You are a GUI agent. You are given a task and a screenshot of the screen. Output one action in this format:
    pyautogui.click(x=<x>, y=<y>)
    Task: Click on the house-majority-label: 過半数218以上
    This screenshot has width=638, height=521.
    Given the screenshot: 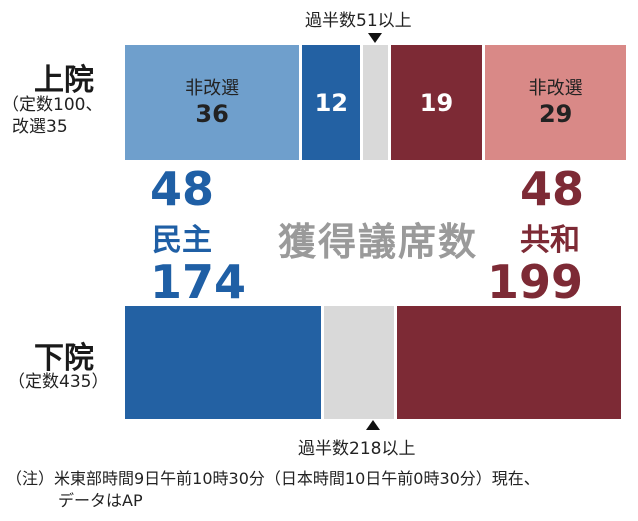 What is the action you would take?
    pyautogui.click(x=357, y=449)
    